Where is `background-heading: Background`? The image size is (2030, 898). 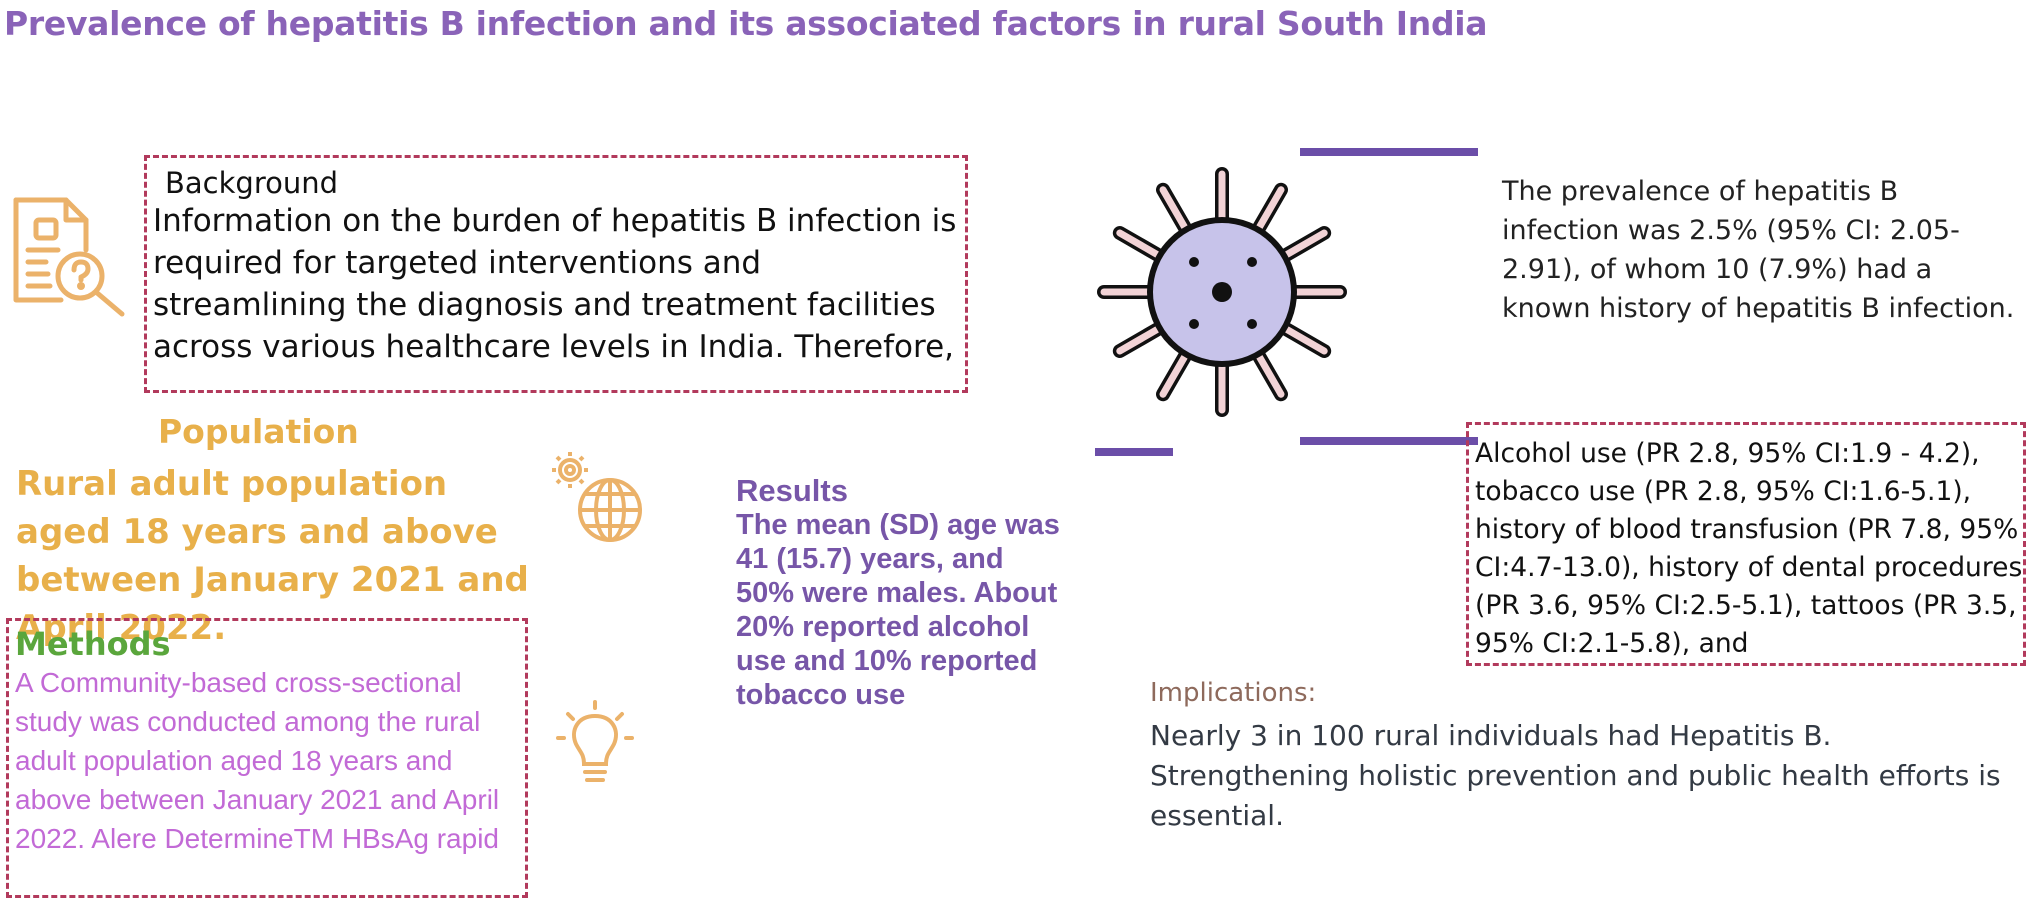 background-heading: Background is located at coordinates (252, 183).